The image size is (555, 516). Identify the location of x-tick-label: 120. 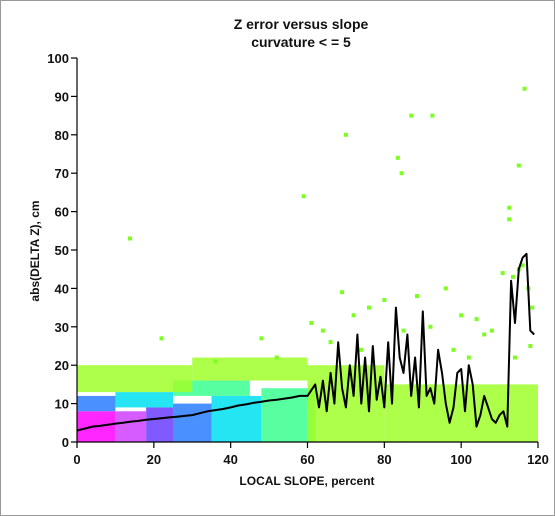
(538, 459).